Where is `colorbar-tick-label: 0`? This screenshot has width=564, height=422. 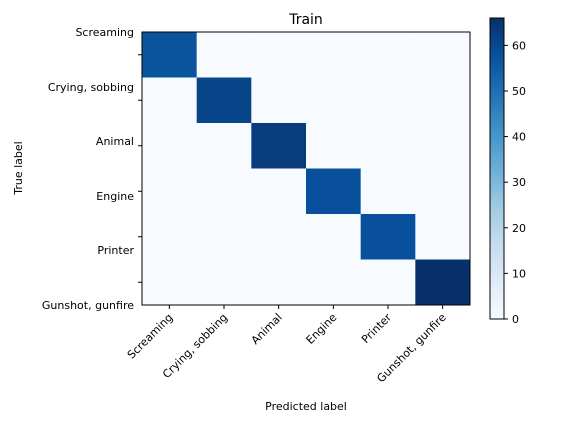 colorbar-tick-label: 0 is located at coordinates (515, 319).